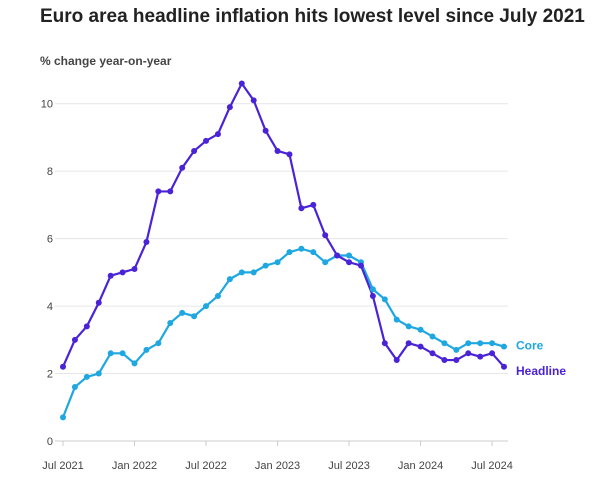 This screenshot has height=479, width=597. Describe the element at coordinates (50, 442) in the screenshot. I see `y-tick-label: 0` at that location.